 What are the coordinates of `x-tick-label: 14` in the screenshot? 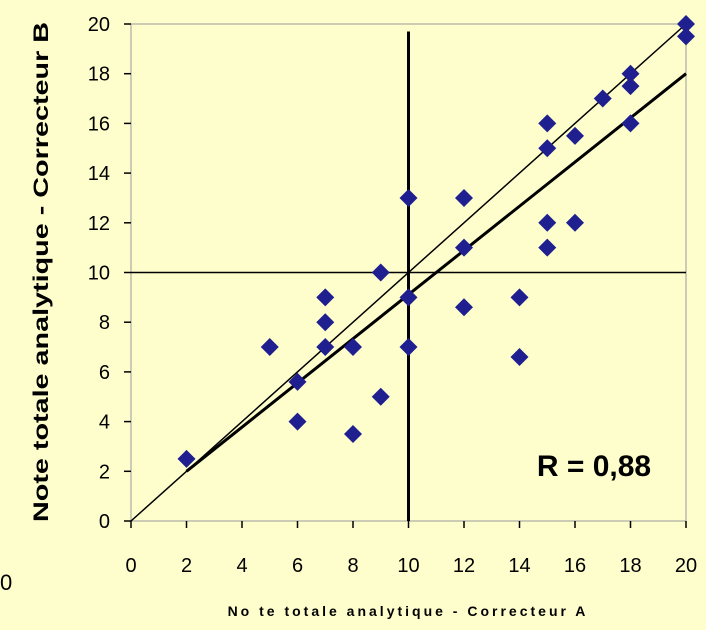 It's located at (519, 566).